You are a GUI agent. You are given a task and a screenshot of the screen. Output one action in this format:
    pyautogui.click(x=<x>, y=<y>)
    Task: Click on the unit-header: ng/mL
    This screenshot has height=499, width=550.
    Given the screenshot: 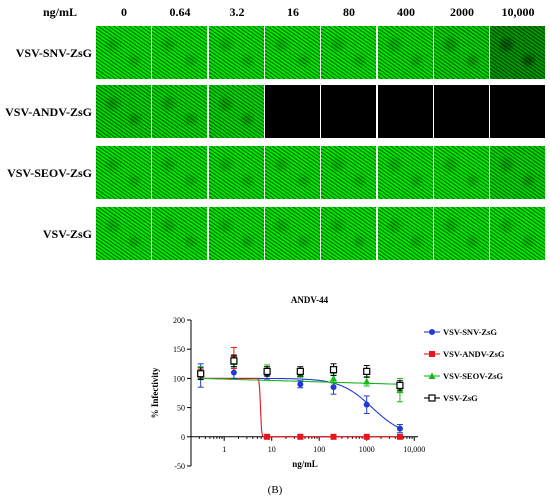 What is the action you would take?
    pyautogui.click(x=59, y=12)
    